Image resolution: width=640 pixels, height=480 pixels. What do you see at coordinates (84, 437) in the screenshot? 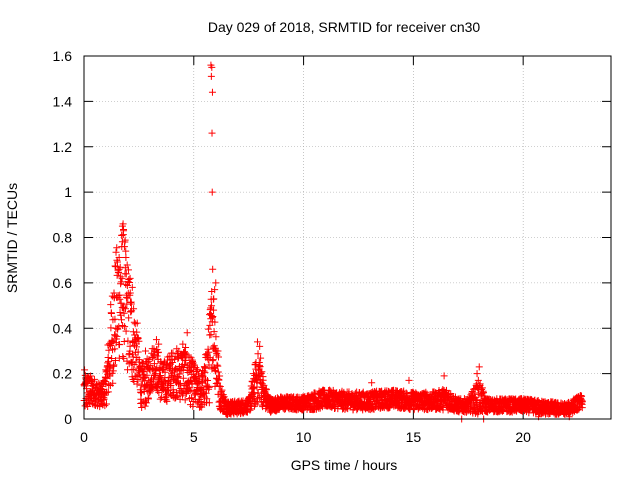
I see `x-tick-label: 0` at bounding box center [84, 437].